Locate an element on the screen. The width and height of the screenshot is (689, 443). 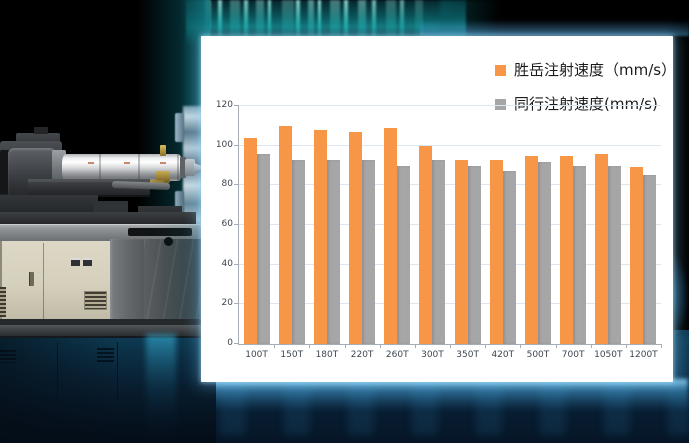
machine-cabinet-gray-panel is located at coordinates (127, 280).